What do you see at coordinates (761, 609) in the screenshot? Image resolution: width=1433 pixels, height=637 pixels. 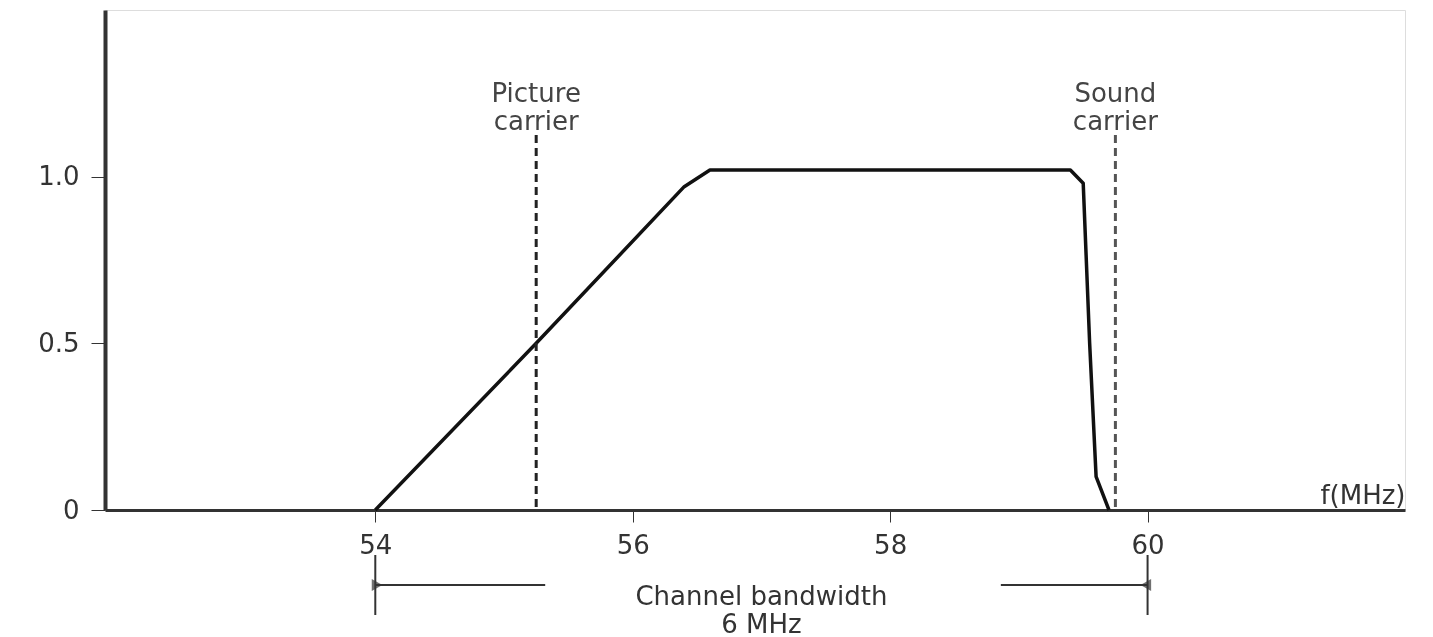 I see `text: Channel bandwidth 6 MHz` at bounding box center [761, 609].